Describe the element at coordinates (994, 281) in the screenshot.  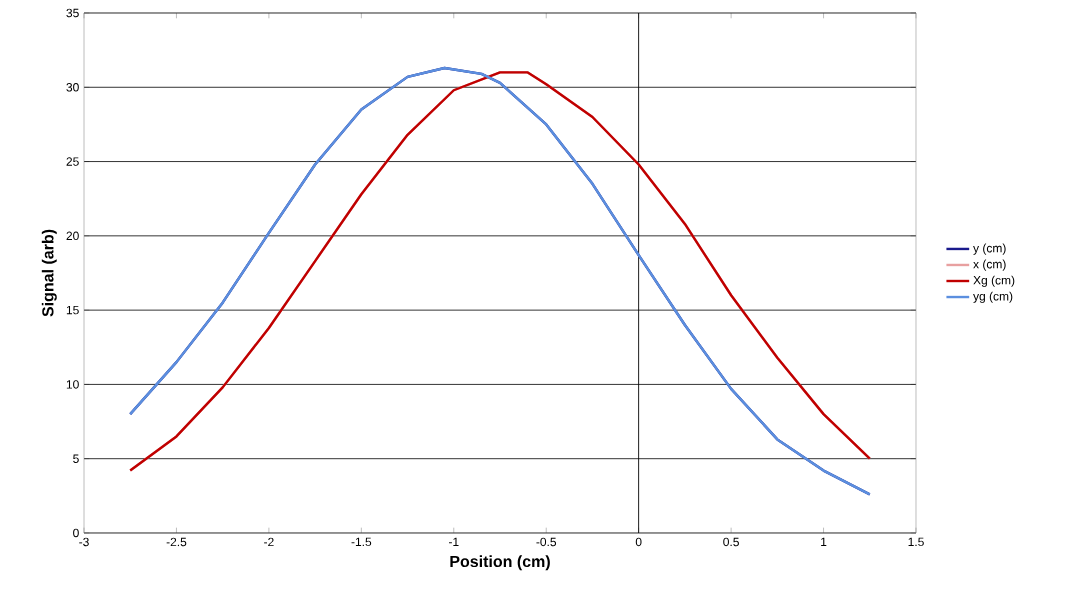
I see `legend-label: Xg (cm)` at that location.